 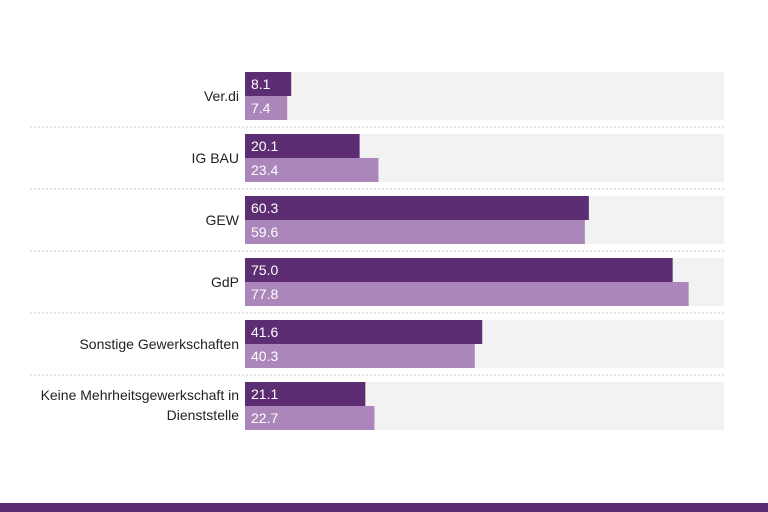 I want to click on data-label: 23.4, so click(x=264, y=170).